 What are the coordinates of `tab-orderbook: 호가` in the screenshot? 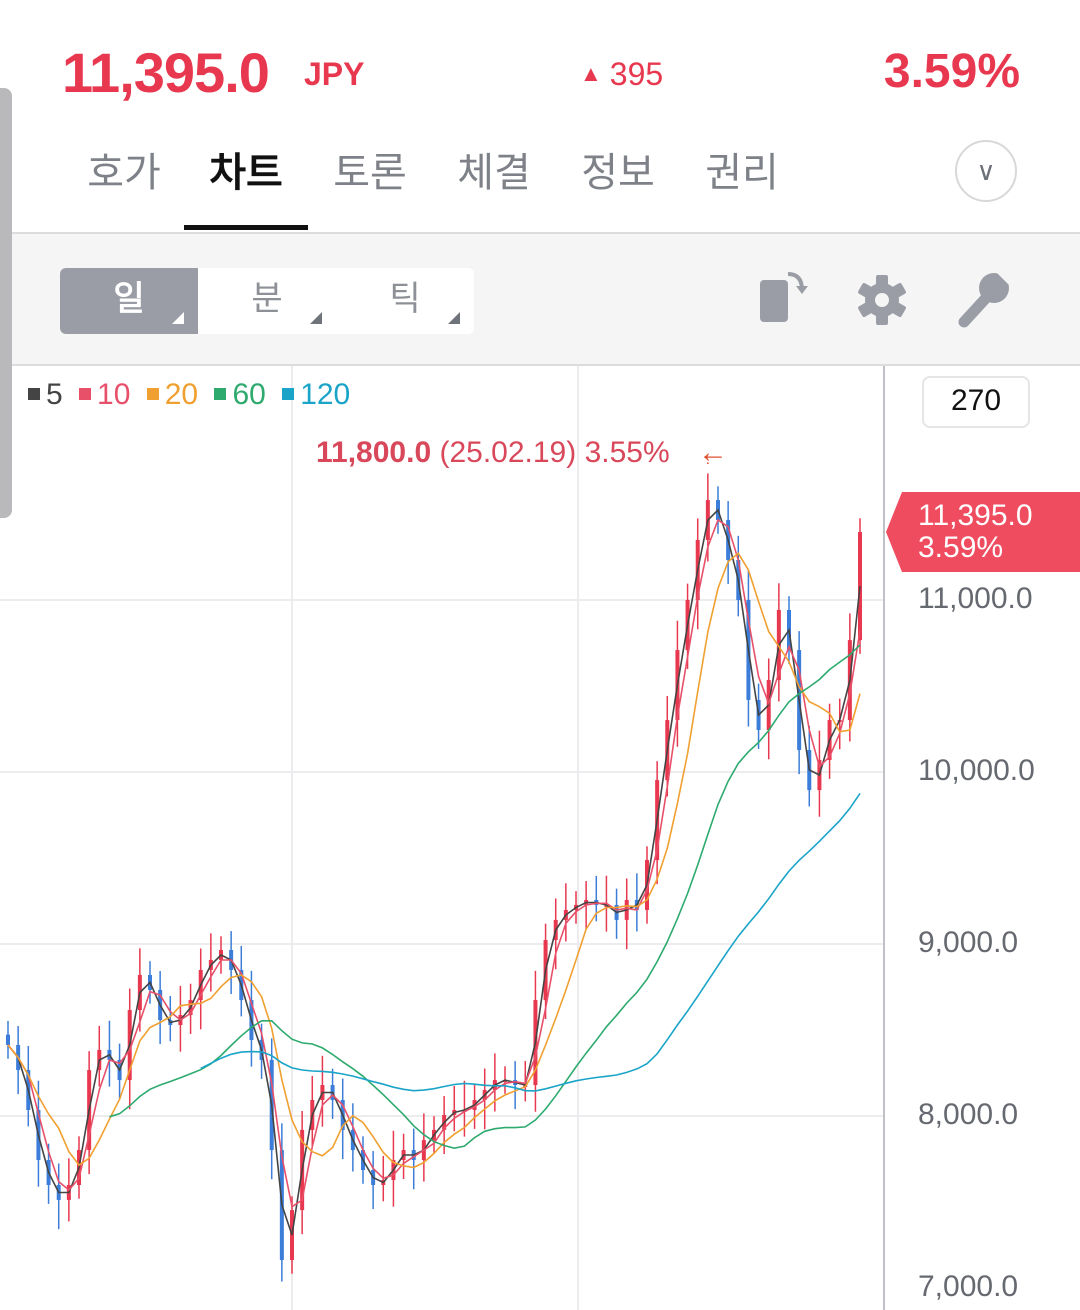 It's located at (124, 173).